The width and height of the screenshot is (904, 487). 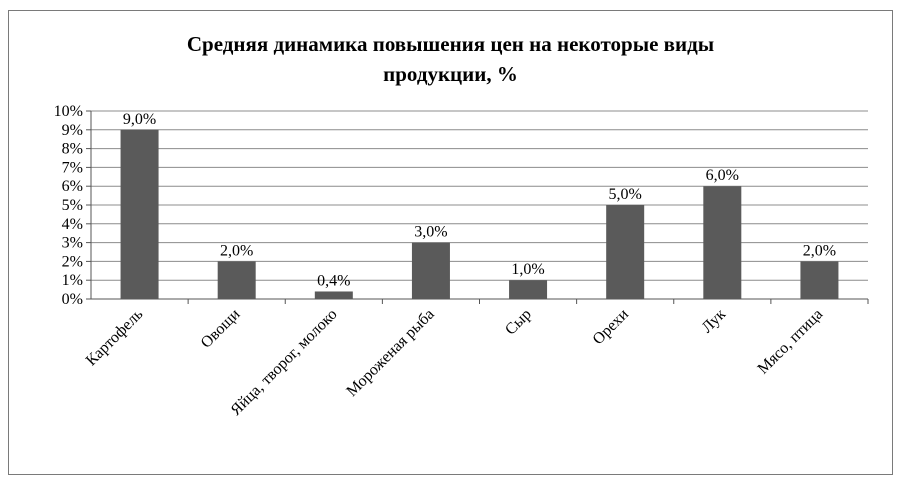 I want to click on x-category-label: Сыр, so click(x=518, y=322).